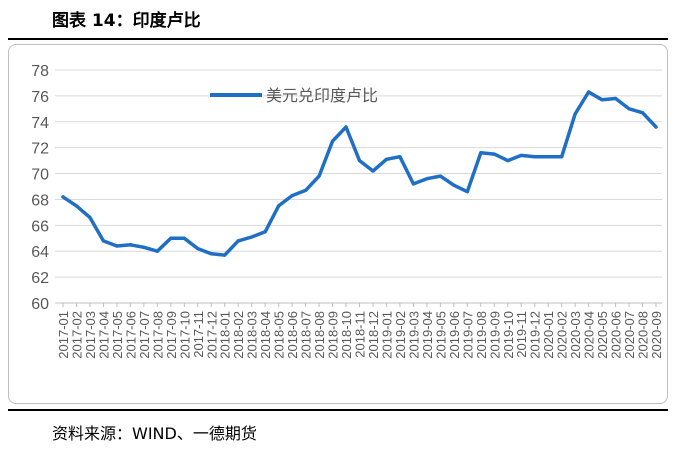 The image size is (678, 451). What do you see at coordinates (225, 335) in the screenshot?
I see `x-tick-label: 2018-01` at bounding box center [225, 335].